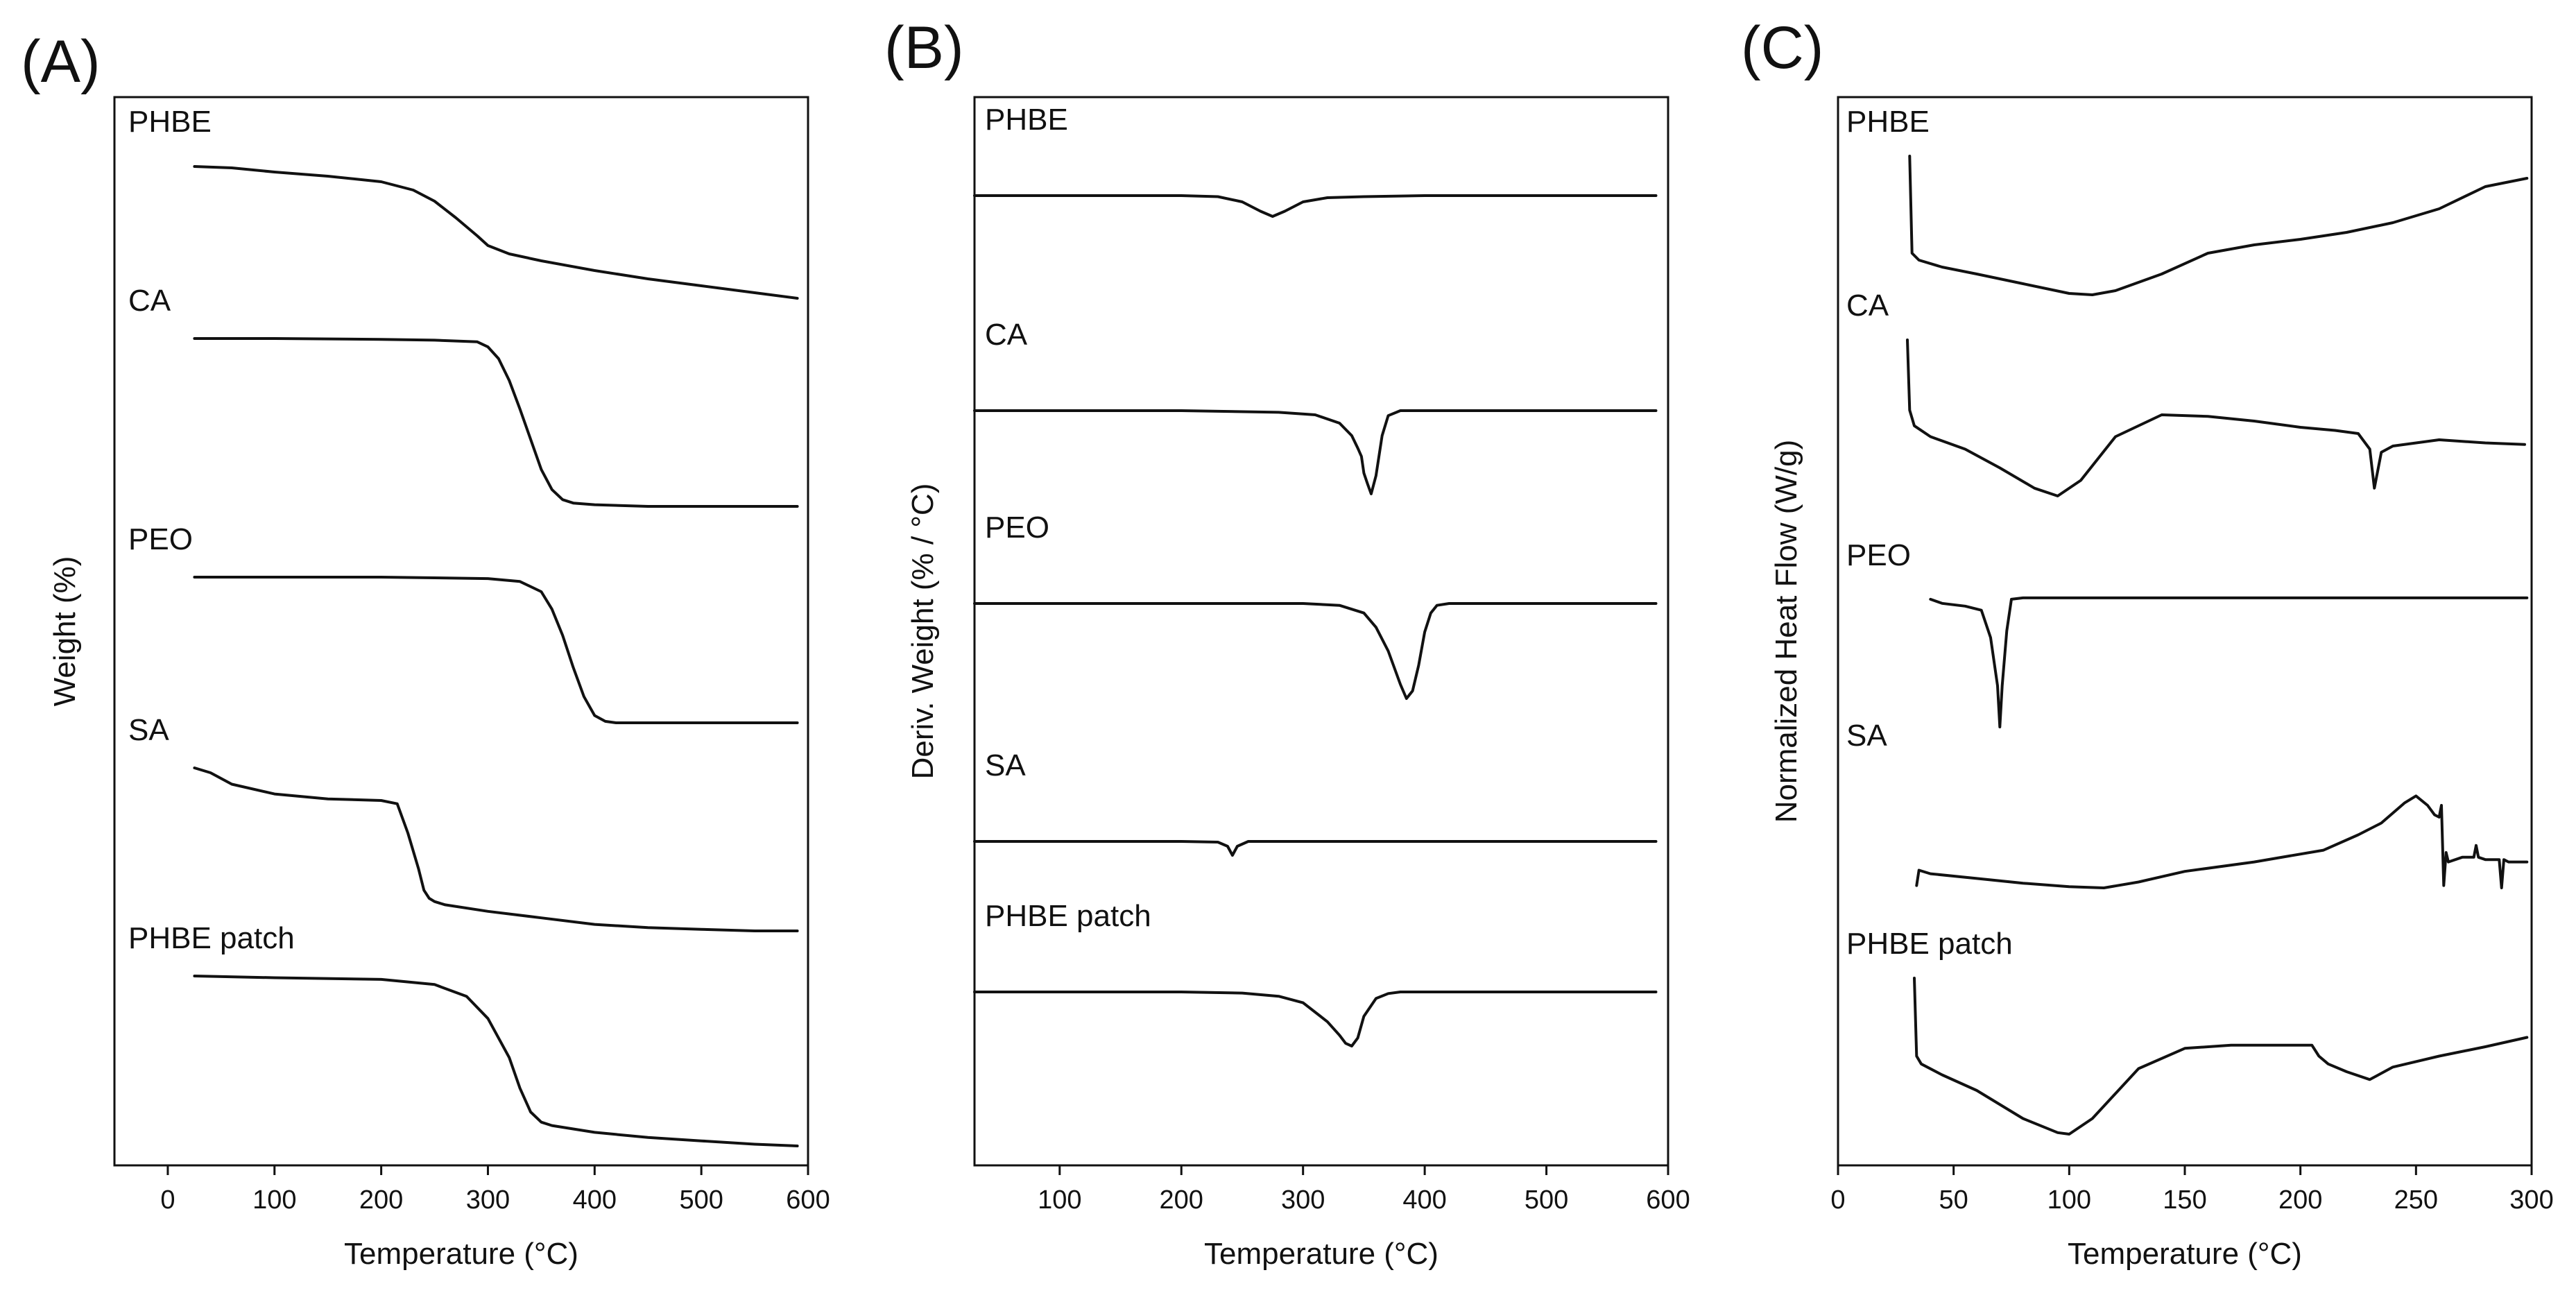 Image resolution: width=2576 pixels, height=1293 pixels. What do you see at coordinates (2069, 1200) in the screenshot?
I see `x-tick-label-c-100: 100` at bounding box center [2069, 1200].